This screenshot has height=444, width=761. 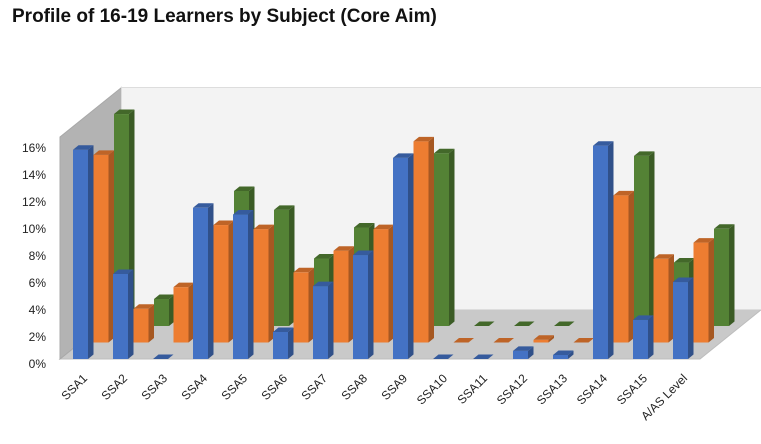 I want to click on y-axis-tick-labels: 0% 2% 4% 6% 8% 10% 12% 14% 16%, so click(x=34, y=256).